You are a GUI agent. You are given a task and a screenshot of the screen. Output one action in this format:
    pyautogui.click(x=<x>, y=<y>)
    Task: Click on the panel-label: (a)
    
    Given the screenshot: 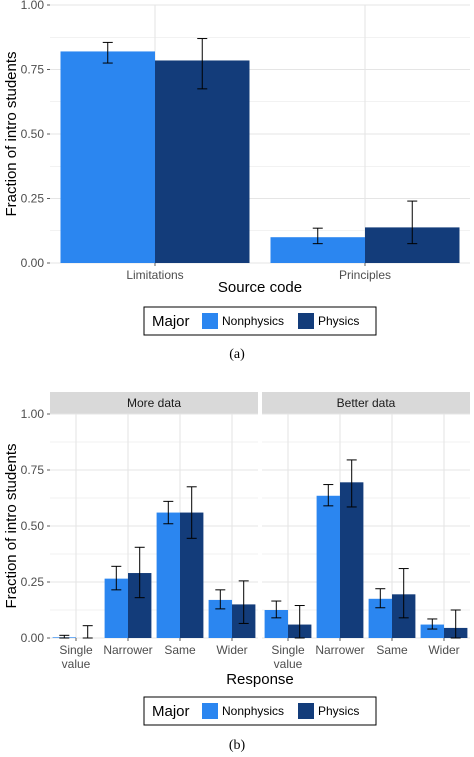 What is the action you would take?
    pyautogui.click(x=237, y=354)
    